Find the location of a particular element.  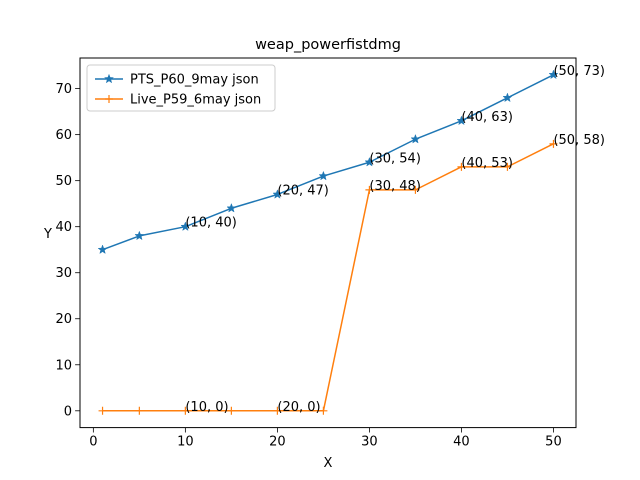

chart-title: weap_powerfistdmg is located at coordinates (328, 45).